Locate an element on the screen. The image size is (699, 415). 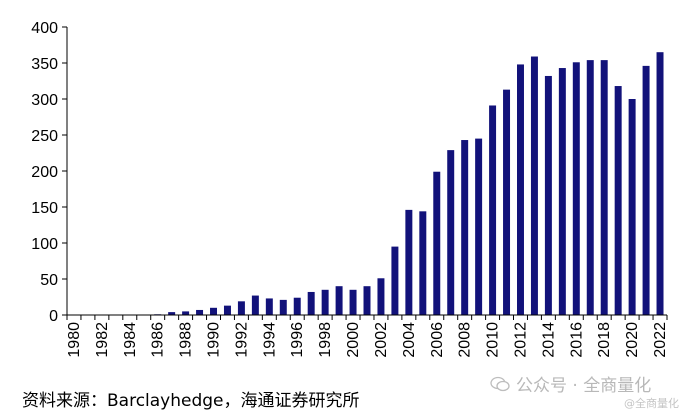
bar-1993 is located at coordinates (255, 305).